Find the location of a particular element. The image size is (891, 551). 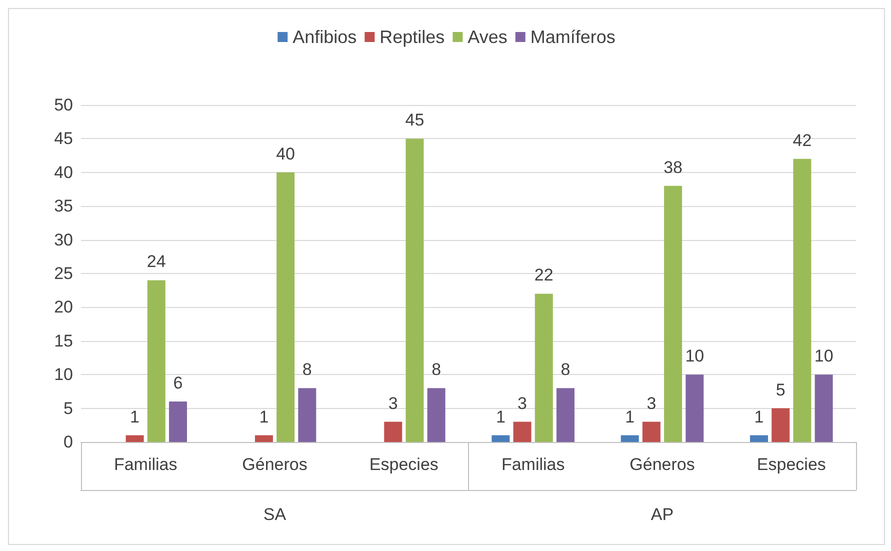

y-tick-label: 0 is located at coordinates (68, 442).